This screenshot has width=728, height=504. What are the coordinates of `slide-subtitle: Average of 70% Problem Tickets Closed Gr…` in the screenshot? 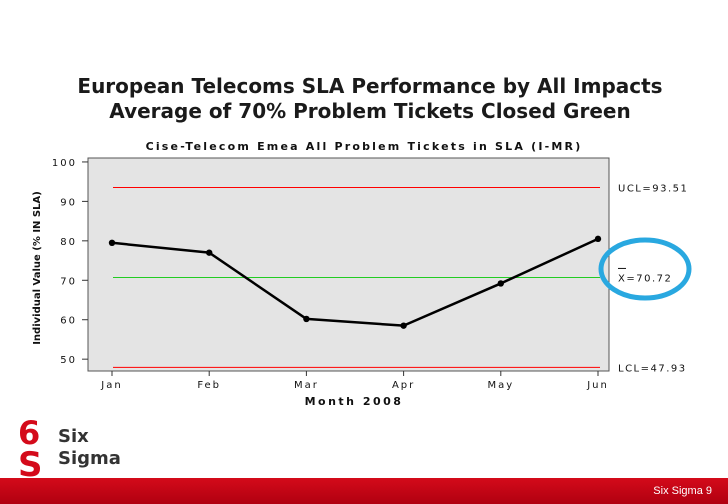 It's located at (370, 111).